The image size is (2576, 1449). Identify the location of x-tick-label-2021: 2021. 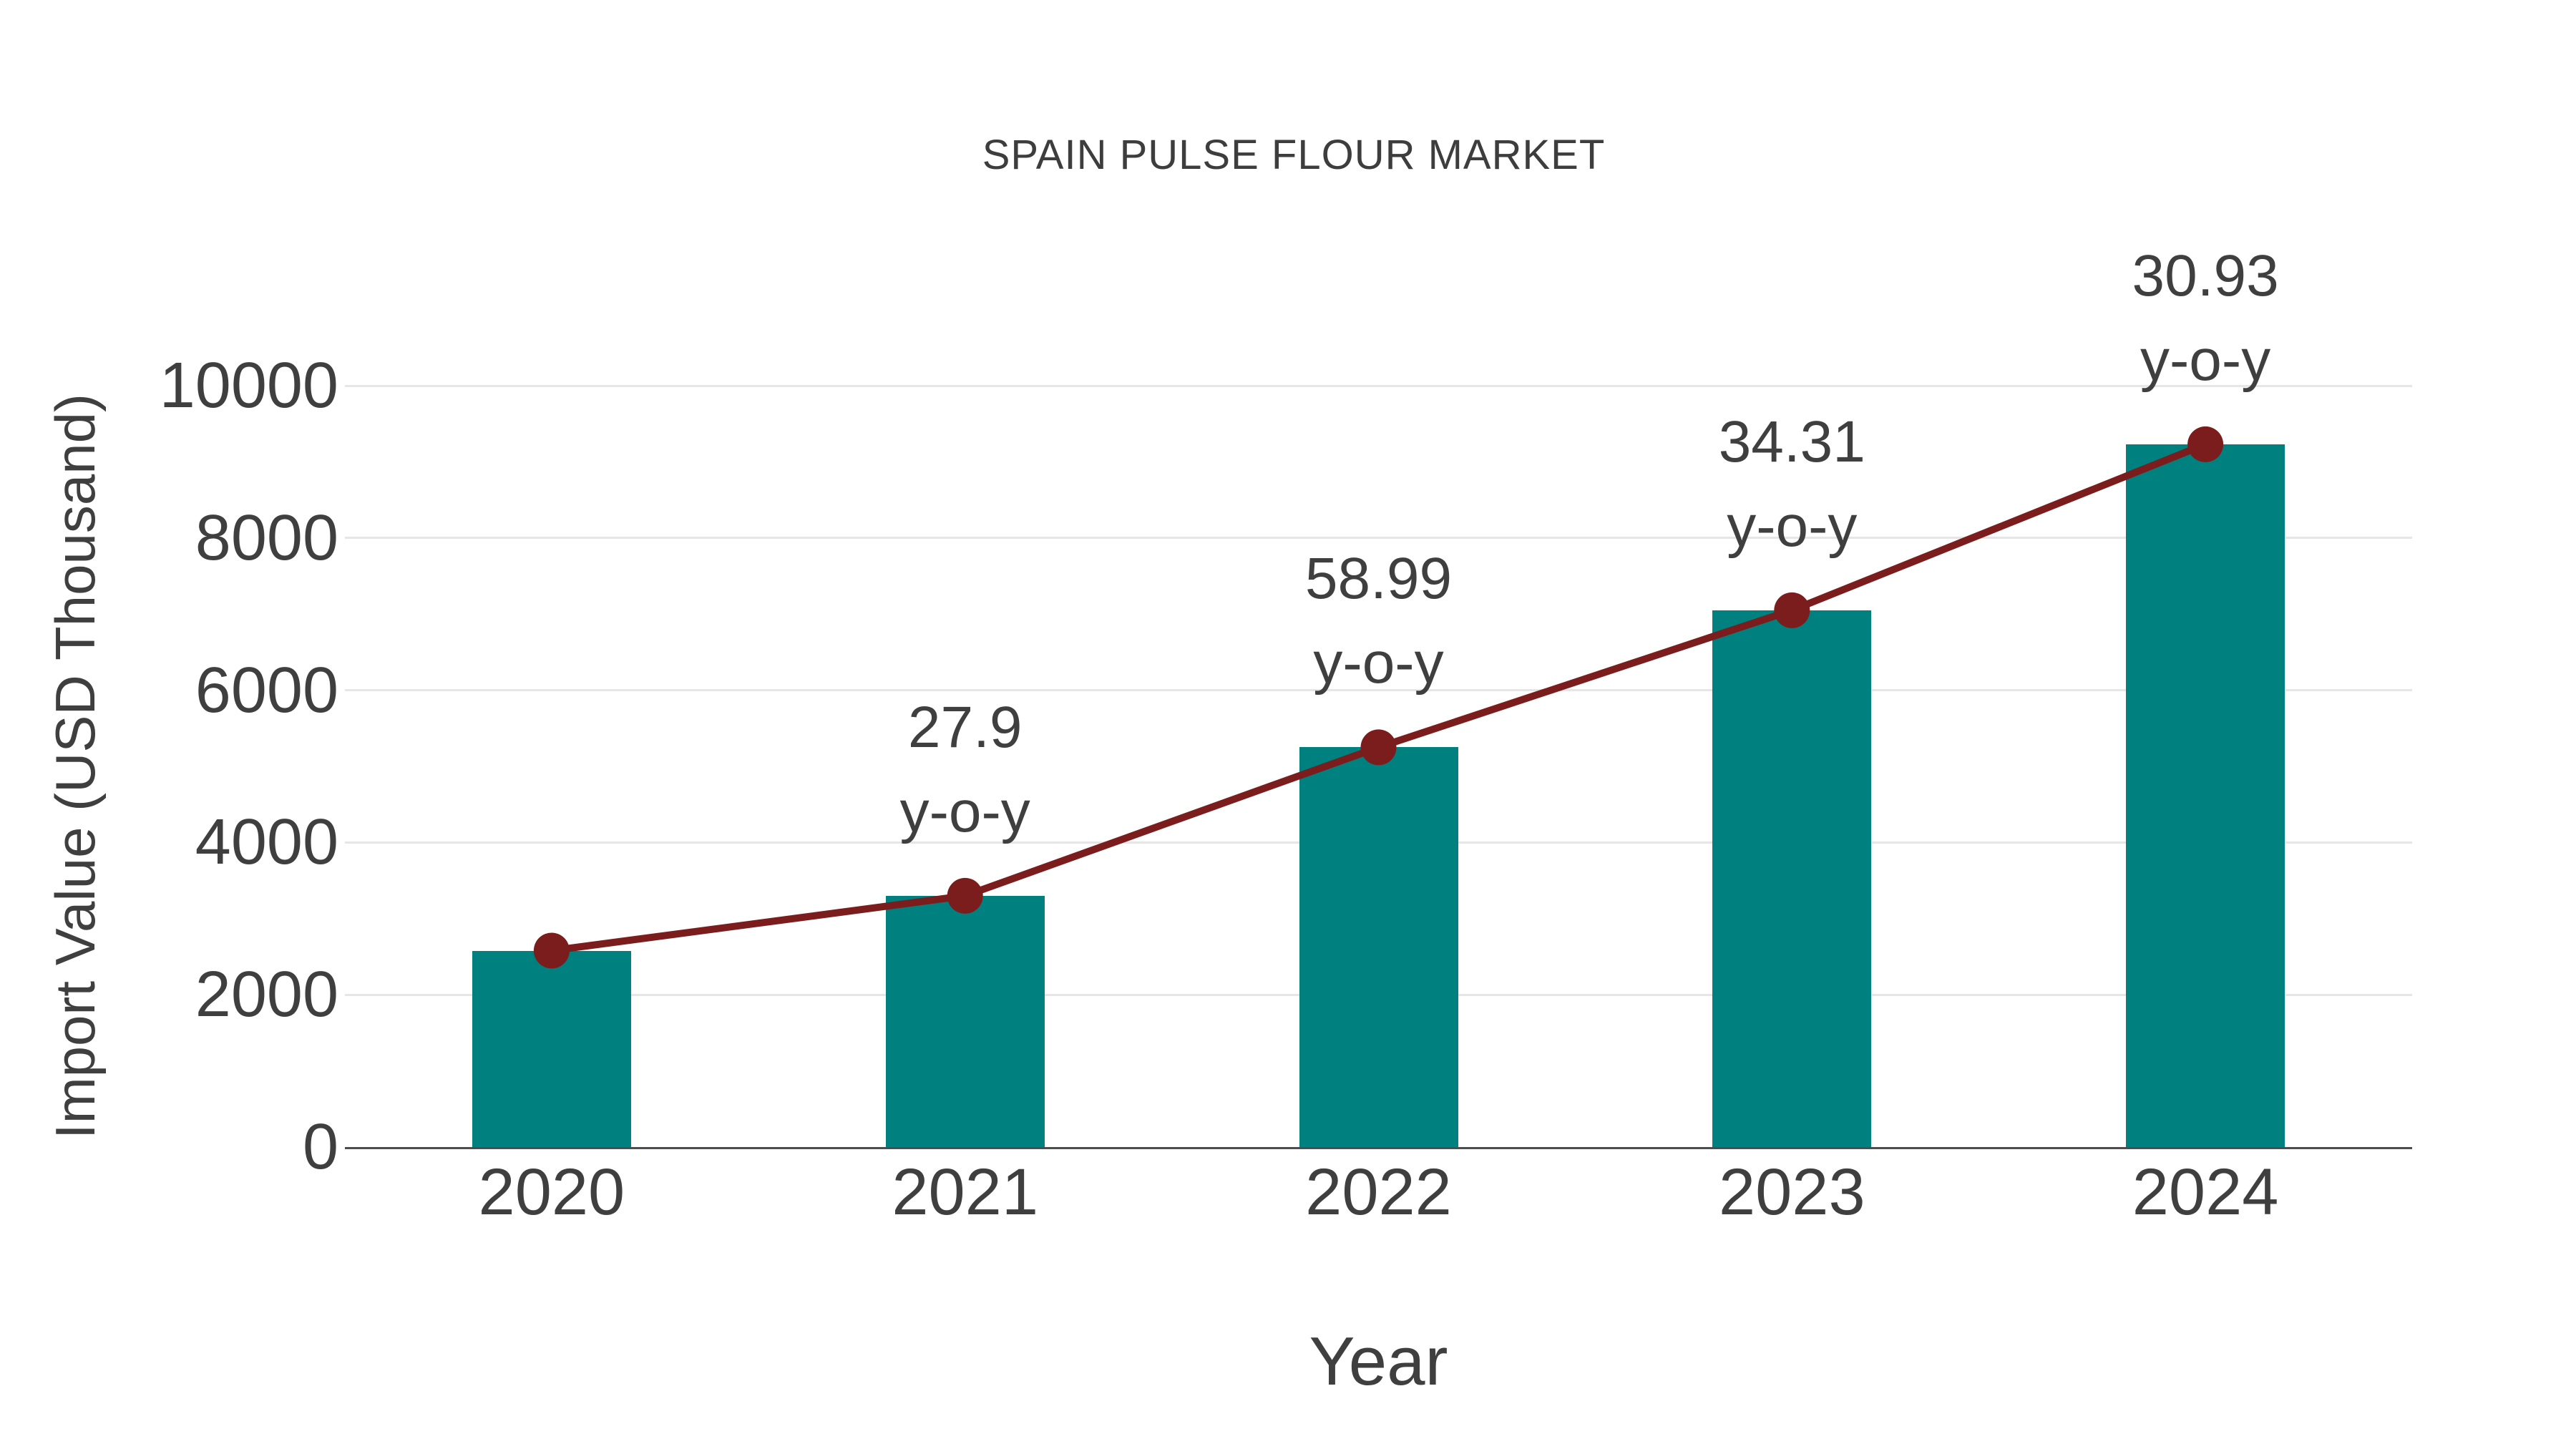
(965, 1192).